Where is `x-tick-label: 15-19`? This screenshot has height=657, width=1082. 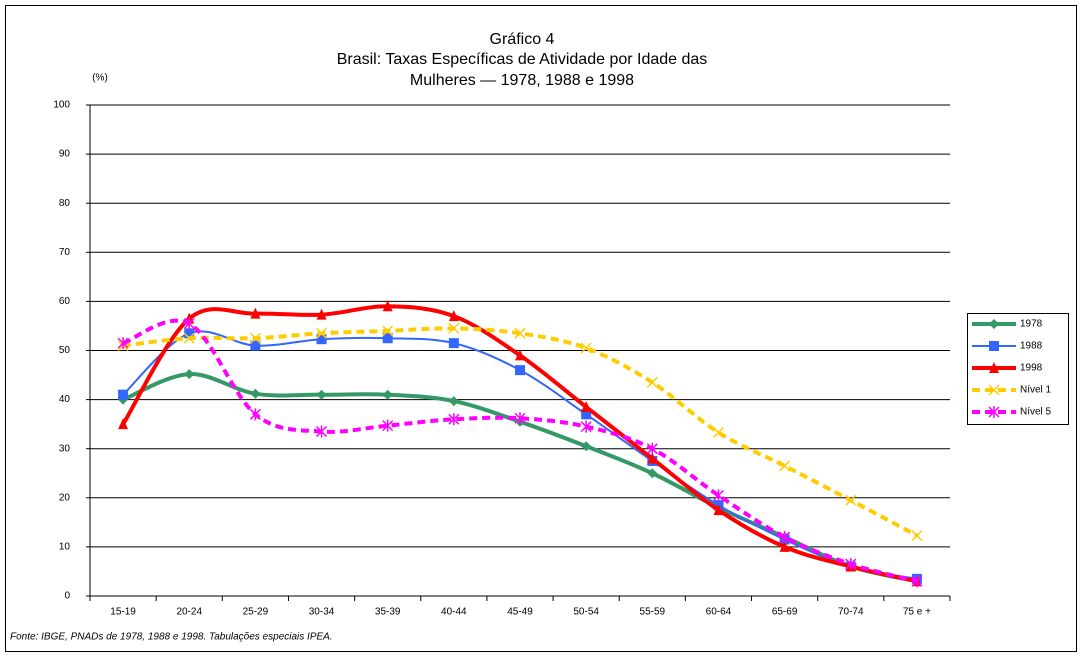 x-tick-label: 15-19 is located at coordinates (123, 612).